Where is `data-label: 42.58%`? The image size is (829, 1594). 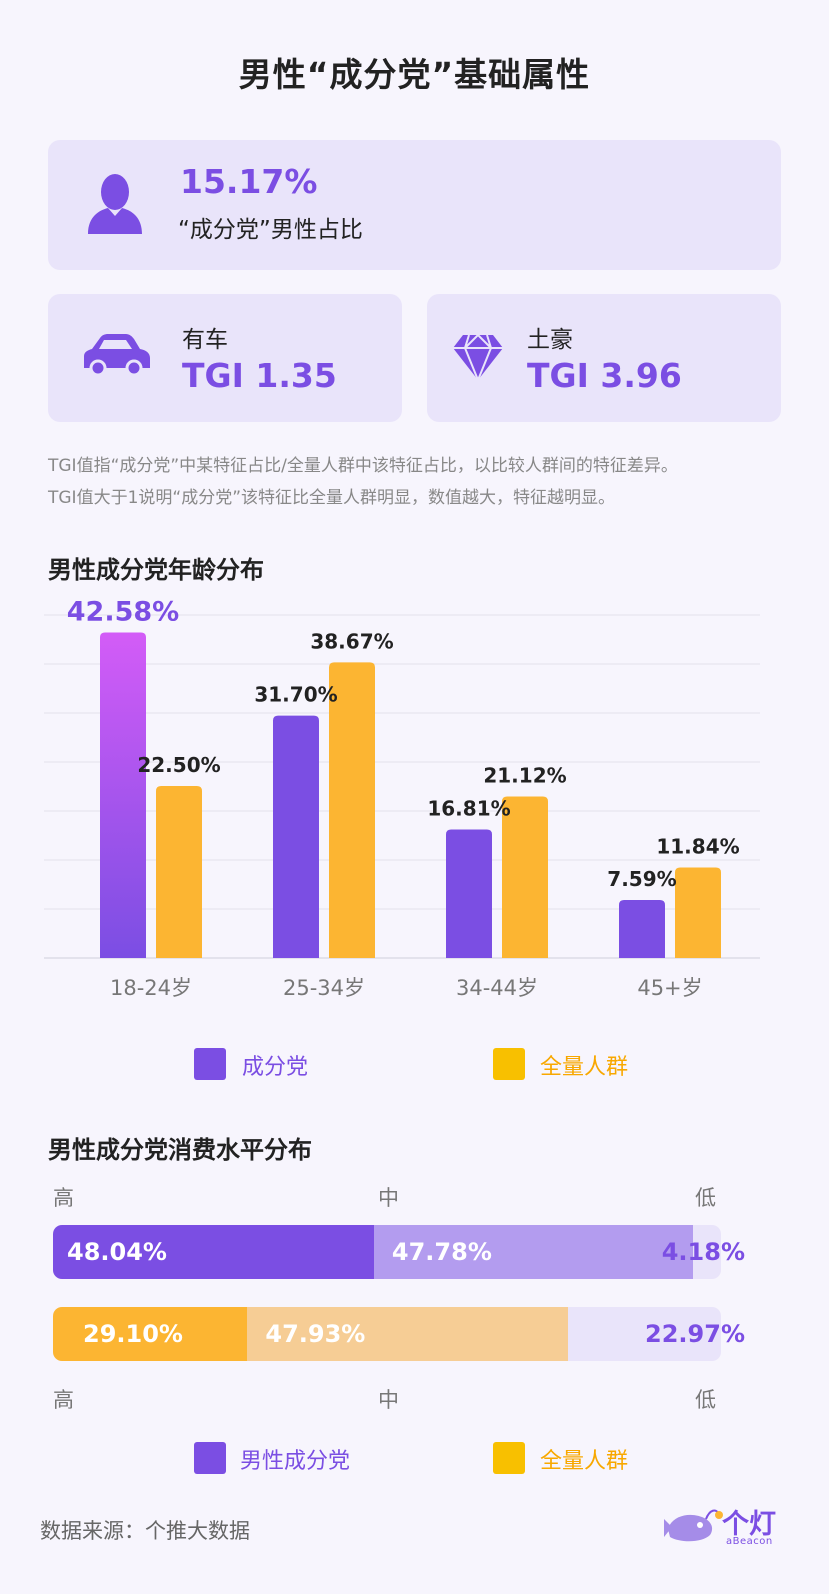
data-label: 42.58% is located at coordinates (123, 611).